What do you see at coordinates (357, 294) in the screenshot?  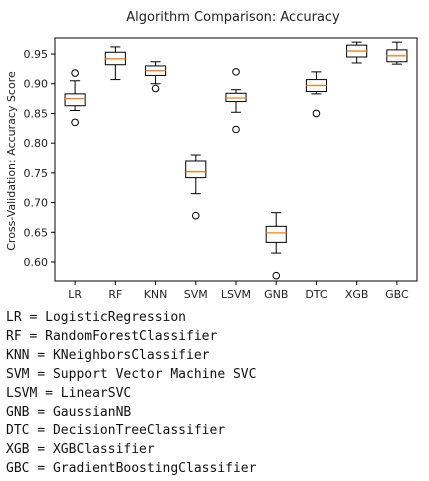 I see `x-tick-label-xgb: XGB` at bounding box center [357, 294].